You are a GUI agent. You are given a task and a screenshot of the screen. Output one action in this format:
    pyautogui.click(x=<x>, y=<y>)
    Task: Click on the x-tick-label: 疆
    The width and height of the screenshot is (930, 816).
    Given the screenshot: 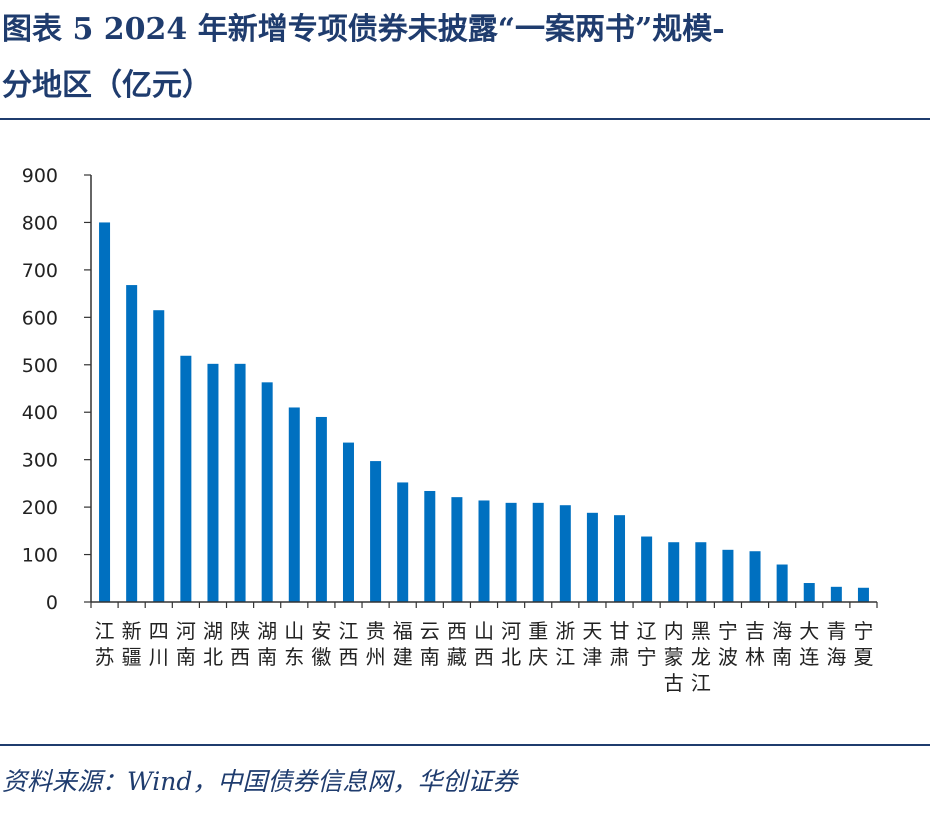 What is the action you would take?
    pyautogui.click(x=132, y=657)
    